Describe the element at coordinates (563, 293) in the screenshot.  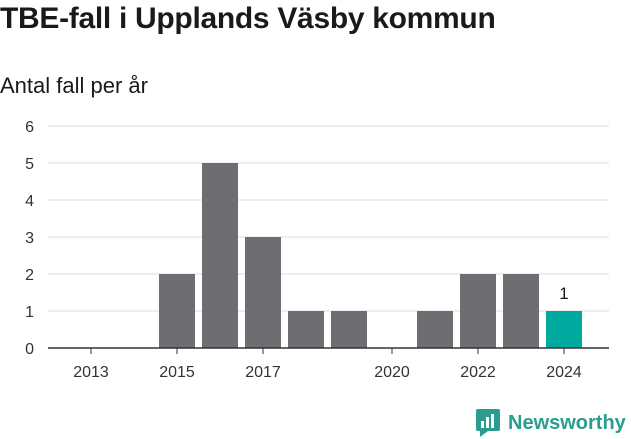
I see `data-label: 1` at that location.